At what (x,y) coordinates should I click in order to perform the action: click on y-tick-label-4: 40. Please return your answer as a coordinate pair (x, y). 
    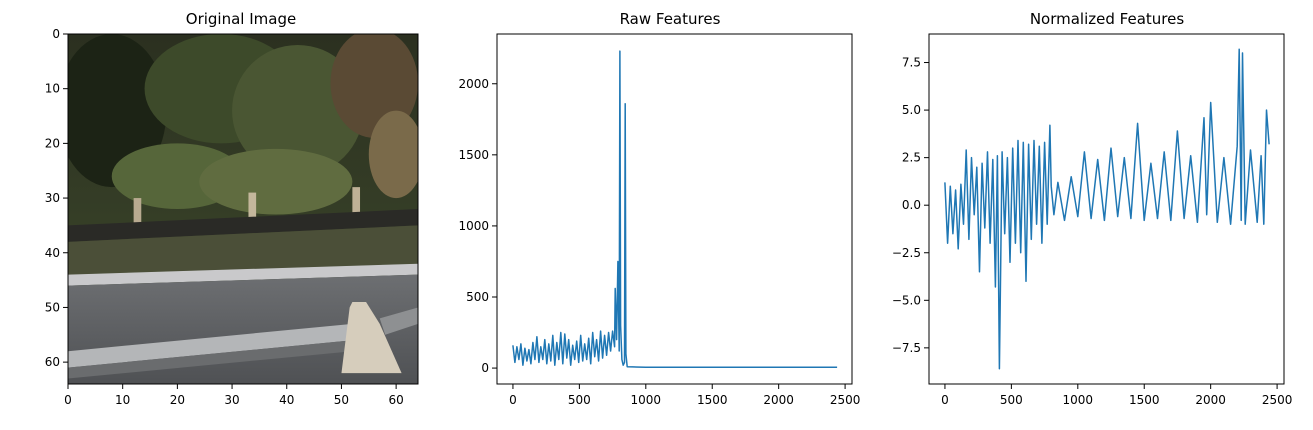
    Looking at the image, I should click on (52, 253).